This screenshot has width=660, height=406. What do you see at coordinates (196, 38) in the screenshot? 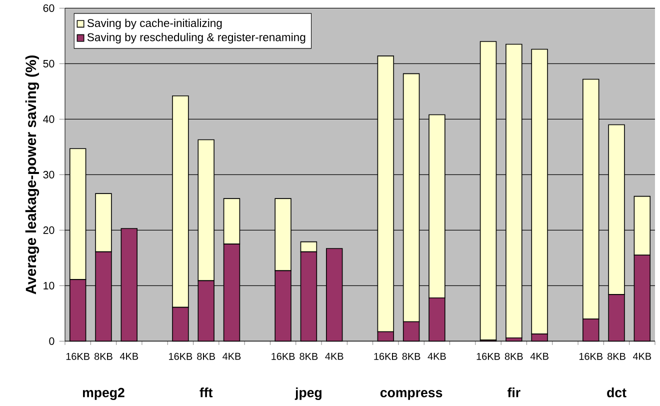
I see `legend-label: Saving by rescheduling & register-renaming` at bounding box center [196, 38].